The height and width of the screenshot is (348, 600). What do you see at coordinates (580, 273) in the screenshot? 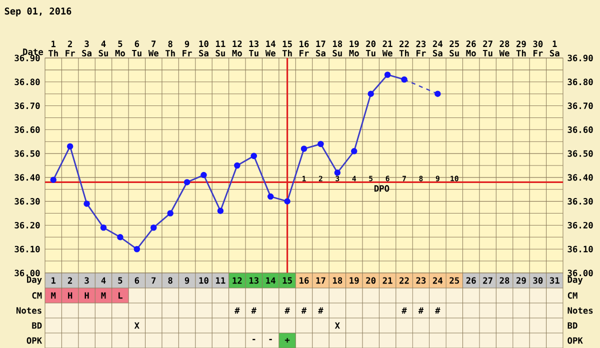
I see `y2-tick-label: 36.00` at bounding box center [580, 273].